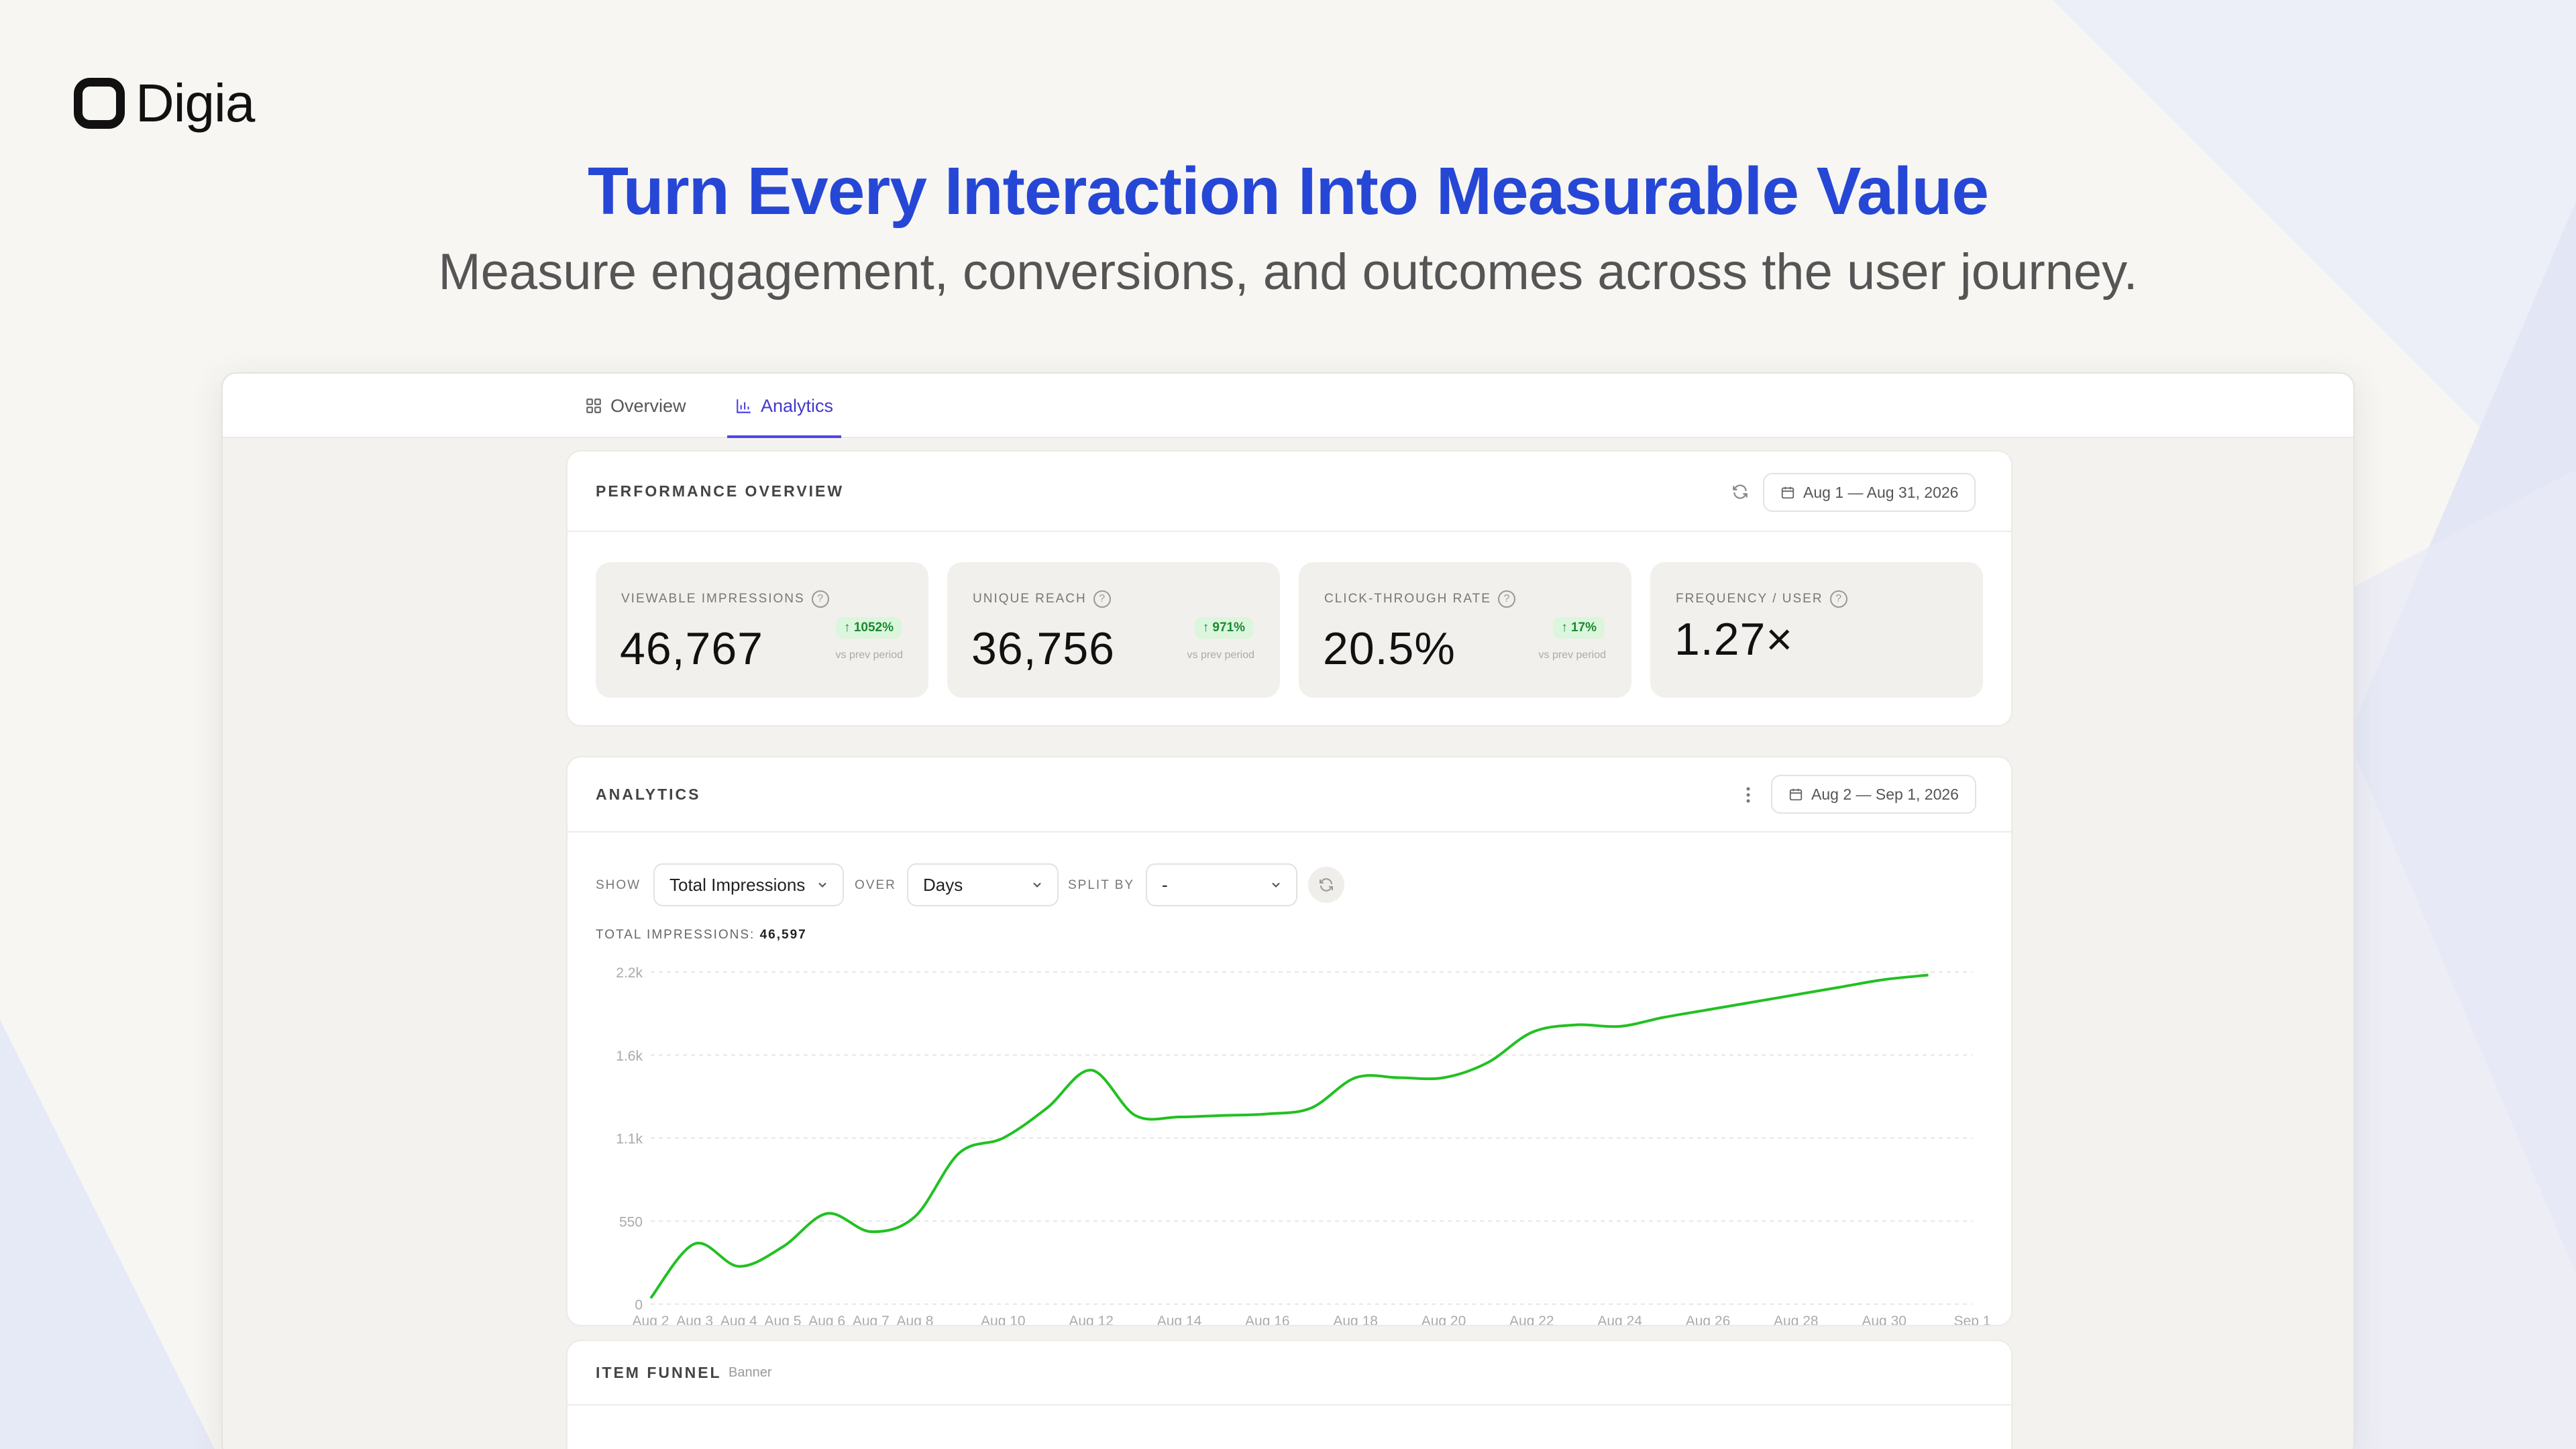  Describe the element at coordinates (983, 884) in the screenshot. I see `over-period-select: Days` at that location.